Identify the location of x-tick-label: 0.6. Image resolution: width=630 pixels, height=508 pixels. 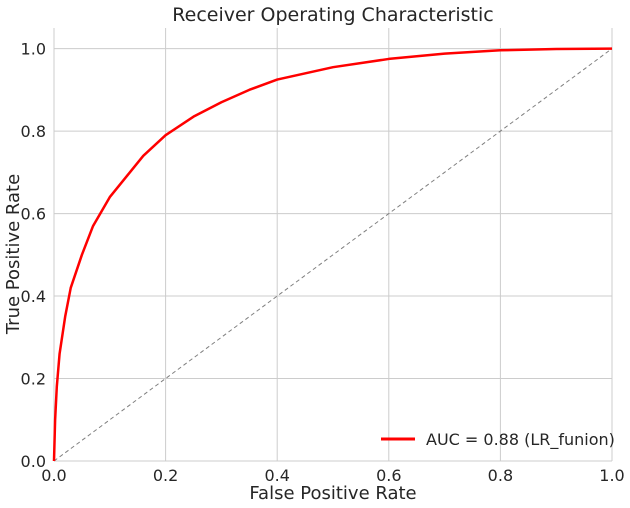
(388, 475).